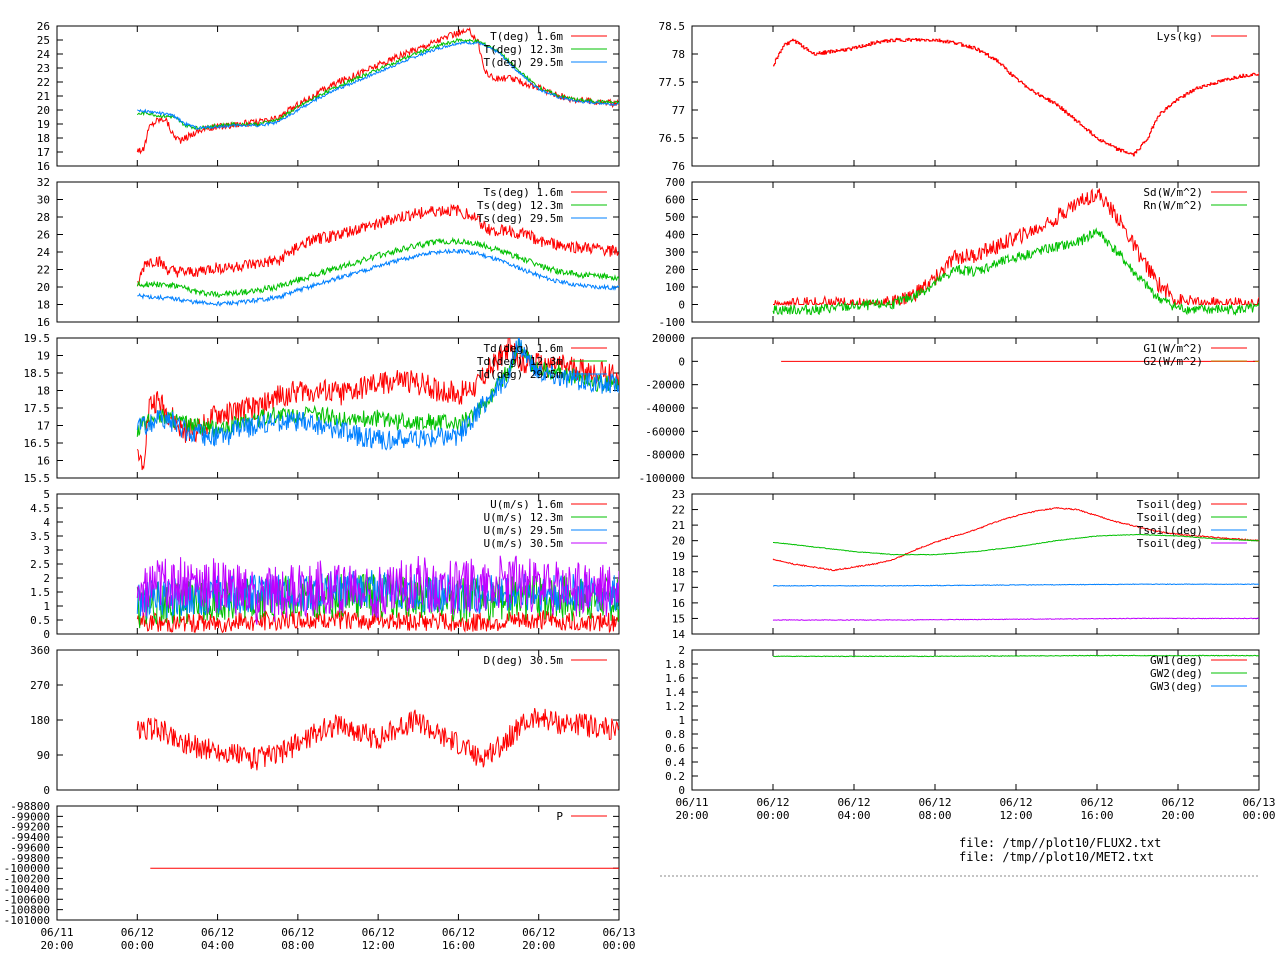 The width and height of the screenshot is (1280, 960). What do you see at coordinates (37, 478) in the screenshot?
I see `y-tick-label: 15.5` at bounding box center [37, 478].